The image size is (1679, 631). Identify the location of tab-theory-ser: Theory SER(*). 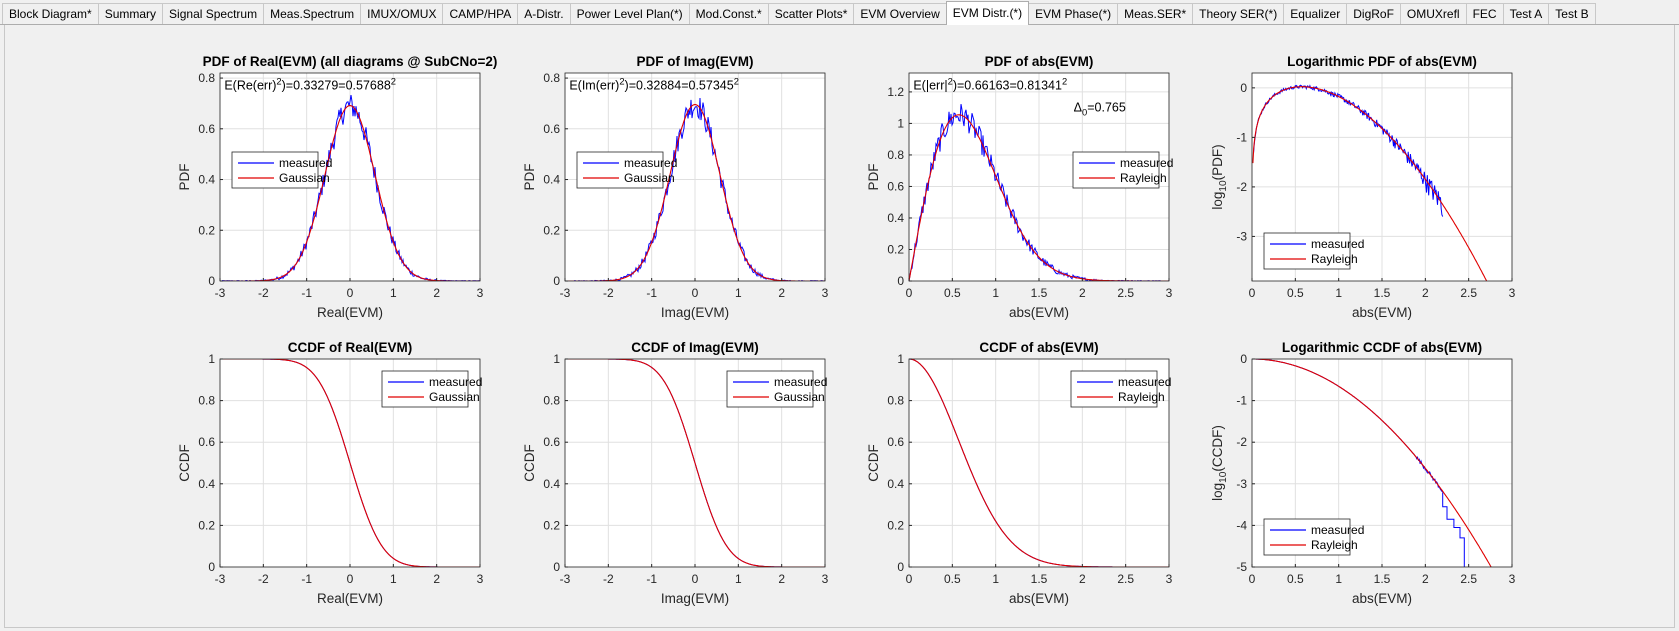
(1238, 13).